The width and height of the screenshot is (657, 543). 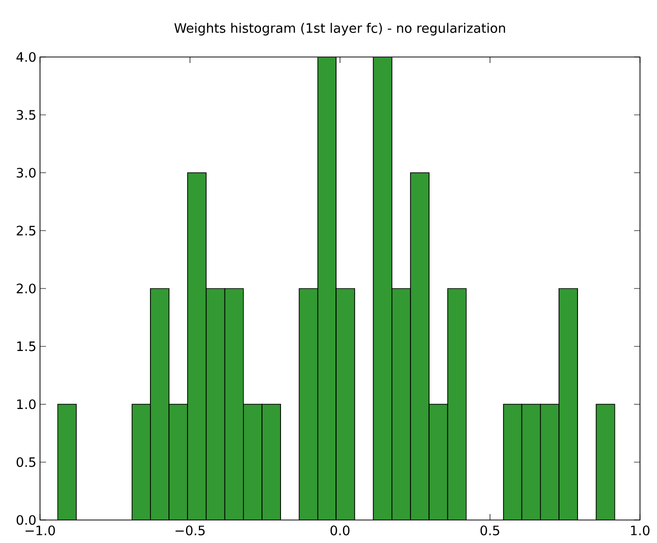 I want to click on x-tick-label: 0.0, so click(x=340, y=531).